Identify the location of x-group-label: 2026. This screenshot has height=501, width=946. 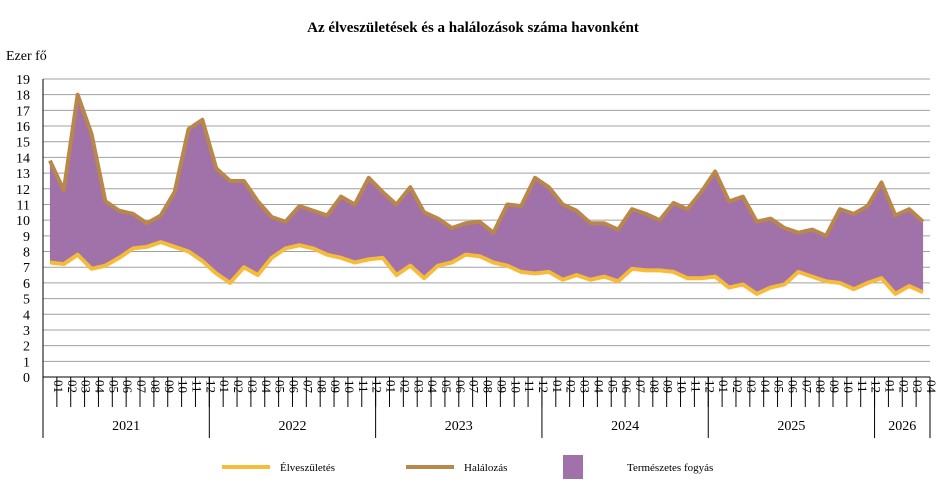
(902, 426).